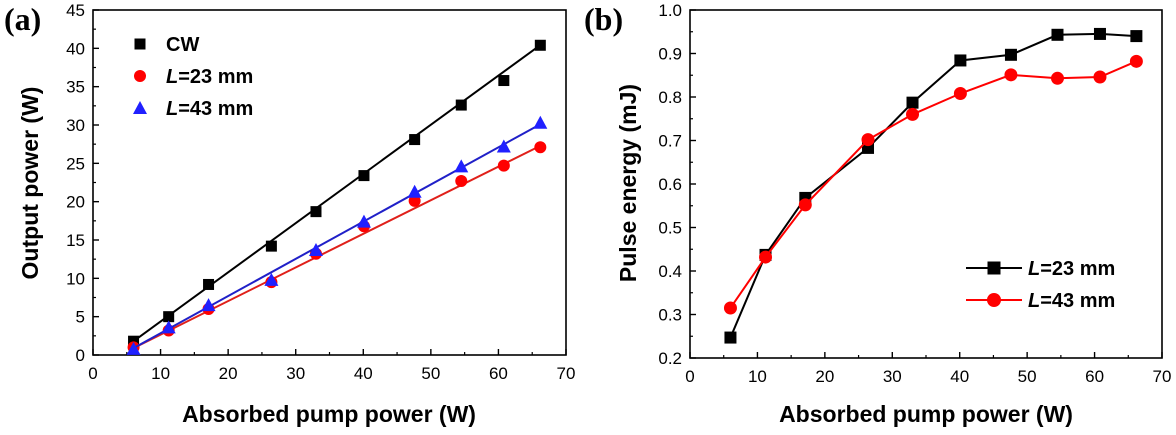 This screenshot has width=1176, height=435. Describe the element at coordinates (75, 48) in the screenshot. I see `y-tick-label: 40` at that location.